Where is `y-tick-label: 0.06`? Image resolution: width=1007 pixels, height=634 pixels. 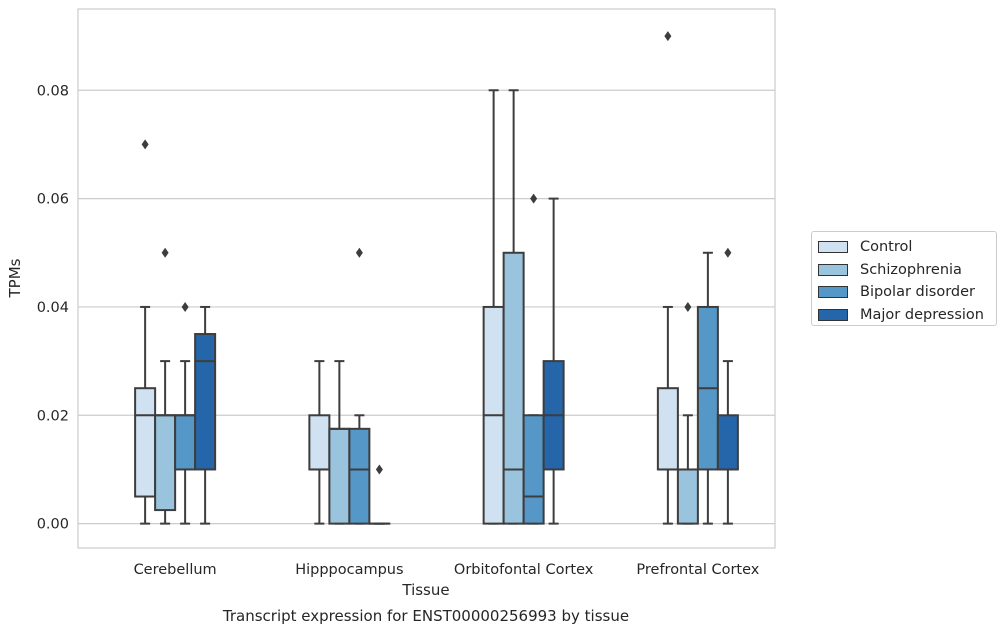 y-tick-label: 0.06 is located at coordinates (53, 200).